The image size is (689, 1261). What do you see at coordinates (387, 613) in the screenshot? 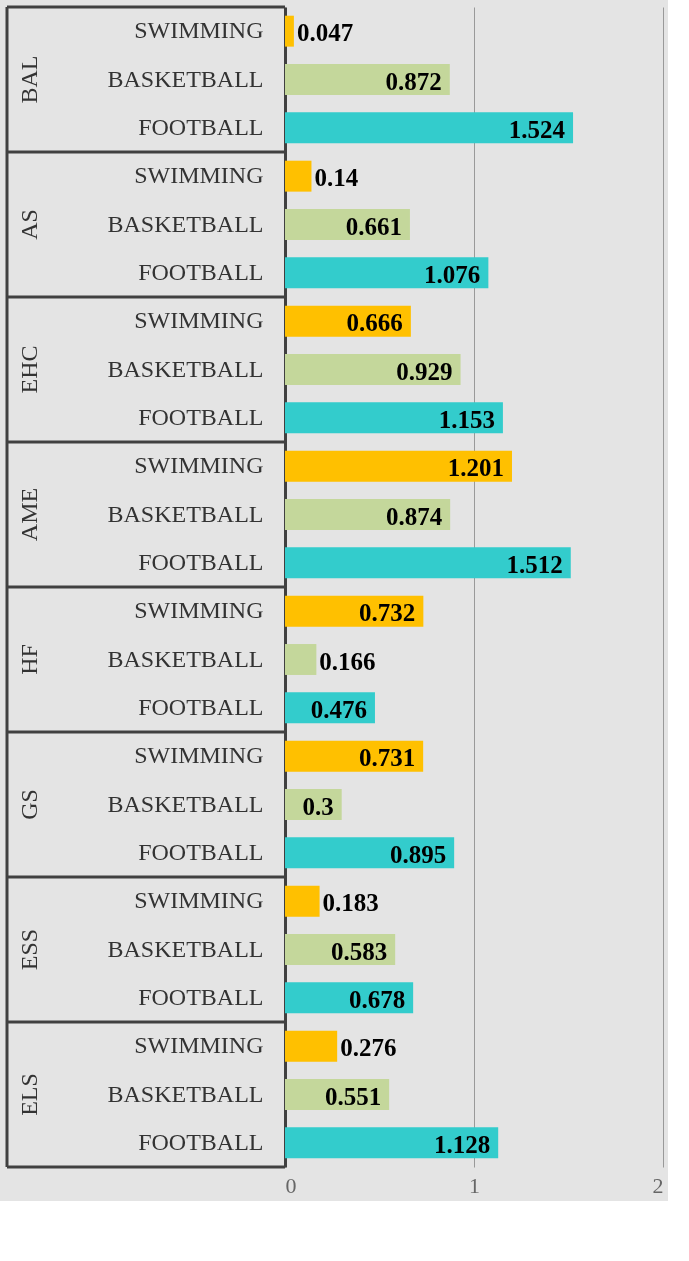
I see `data-label: 0.732` at bounding box center [387, 613].